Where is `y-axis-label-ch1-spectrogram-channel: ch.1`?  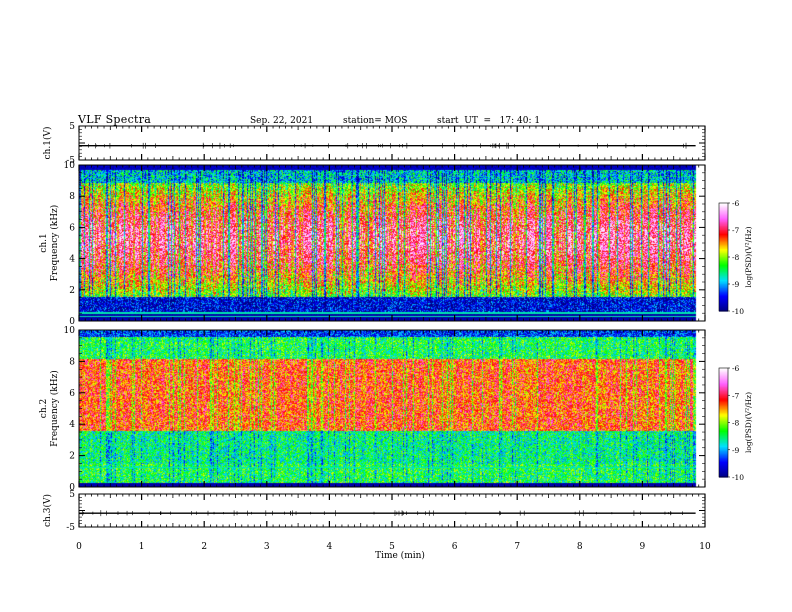 y-axis-label-ch1-spectrogram-channel: ch.1 is located at coordinates (44, 242).